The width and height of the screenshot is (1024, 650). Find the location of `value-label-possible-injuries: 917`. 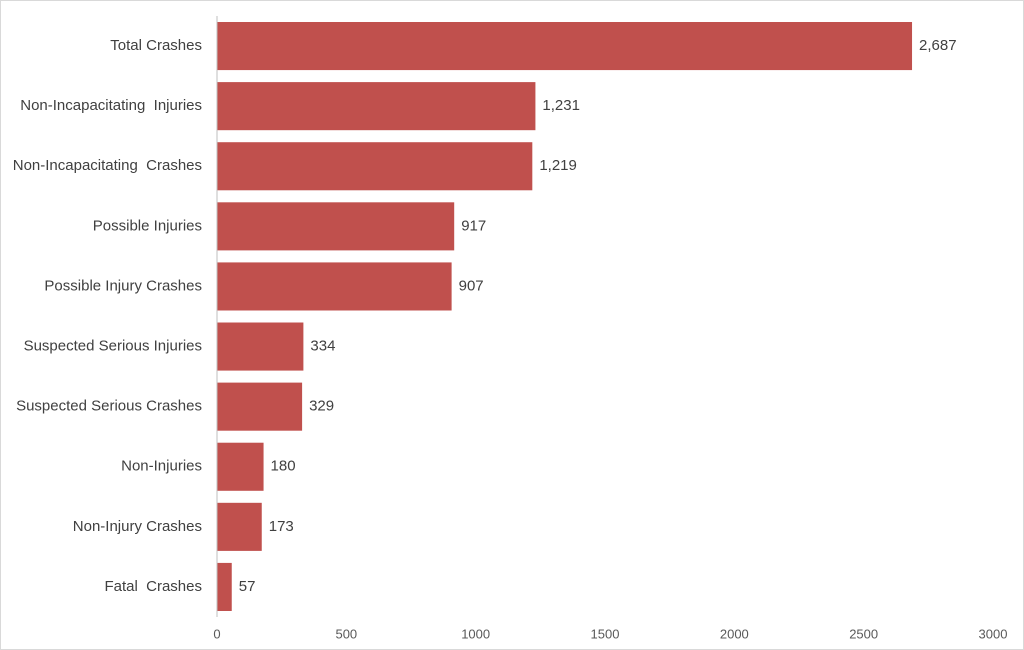

value-label-possible-injuries: 917 is located at coordinates (473, 225).